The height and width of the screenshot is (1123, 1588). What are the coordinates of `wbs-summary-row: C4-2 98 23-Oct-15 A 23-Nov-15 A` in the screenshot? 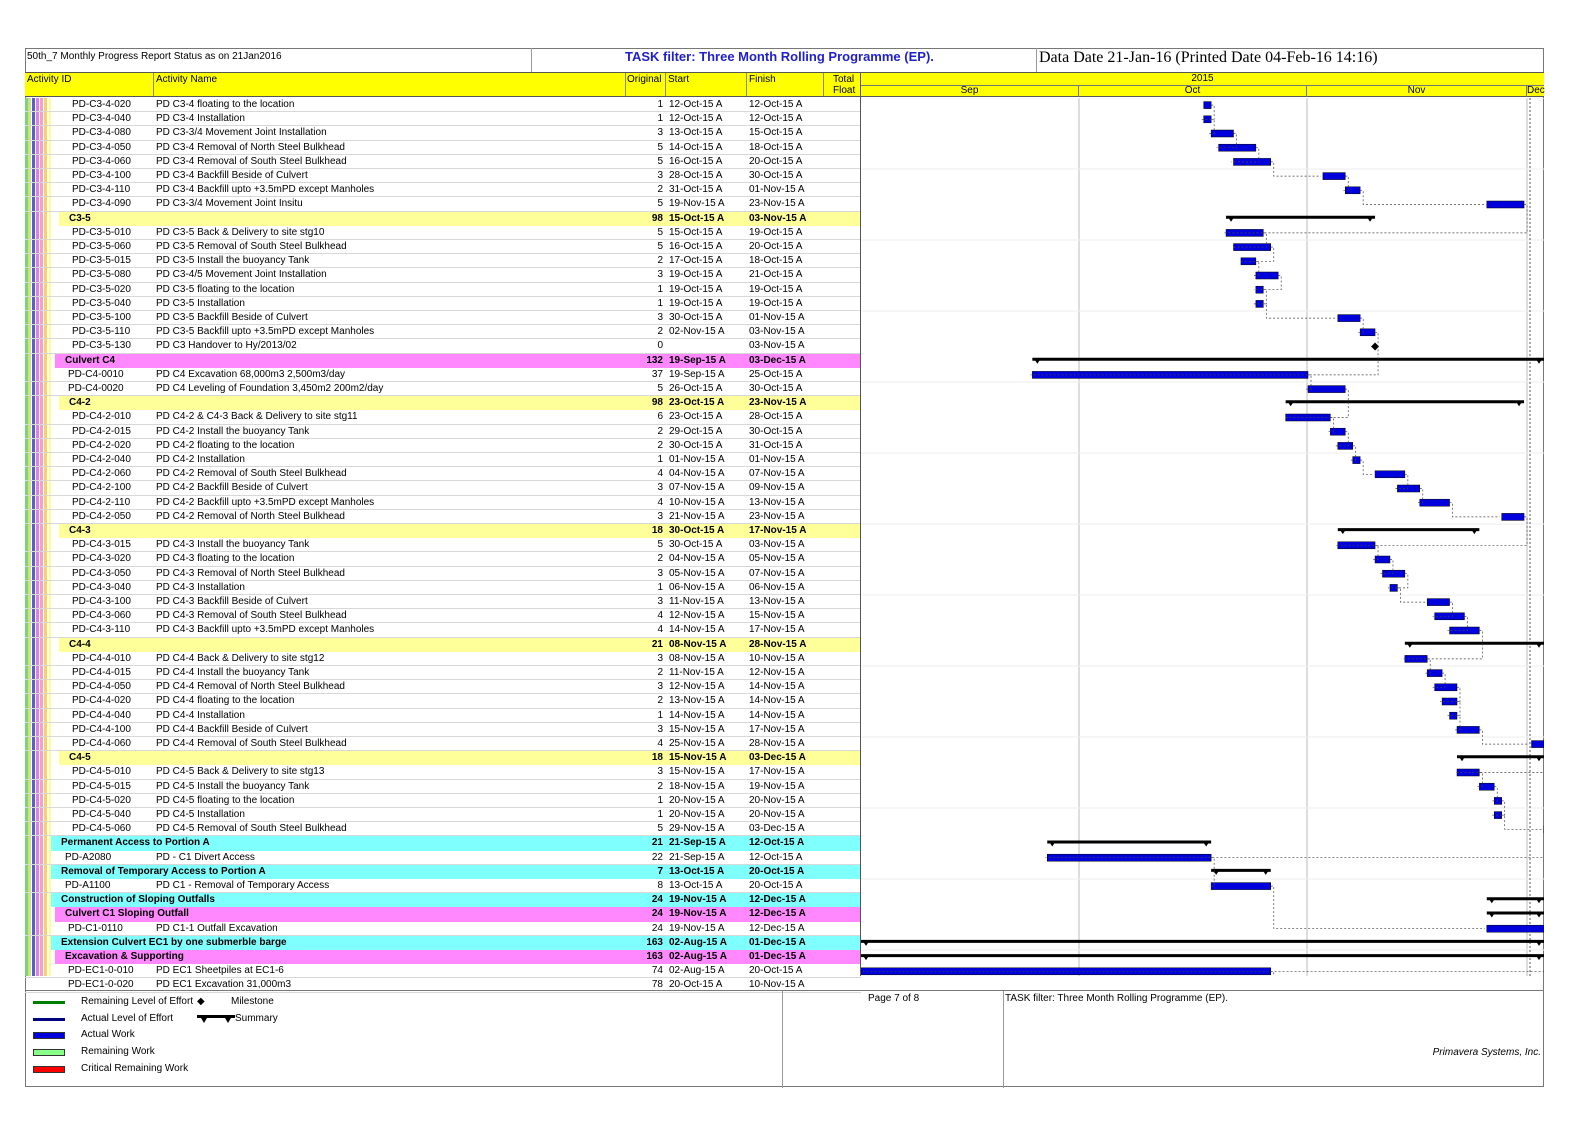 It's located at (460, 403).